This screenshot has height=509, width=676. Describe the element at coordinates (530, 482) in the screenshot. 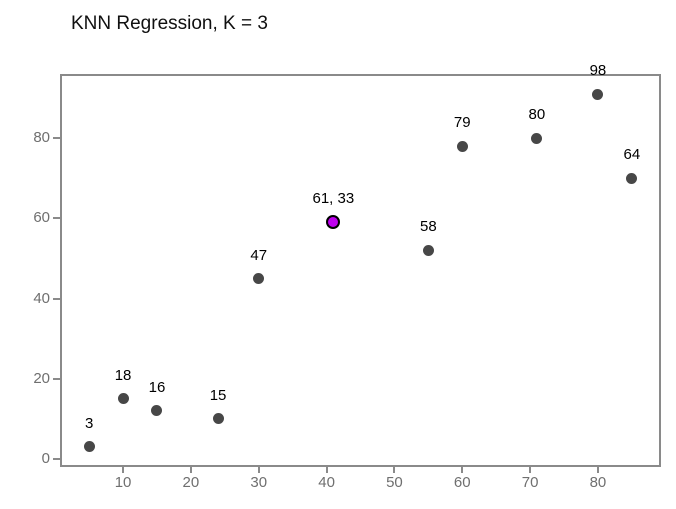

I see `x-tick-label: 70` at that location.